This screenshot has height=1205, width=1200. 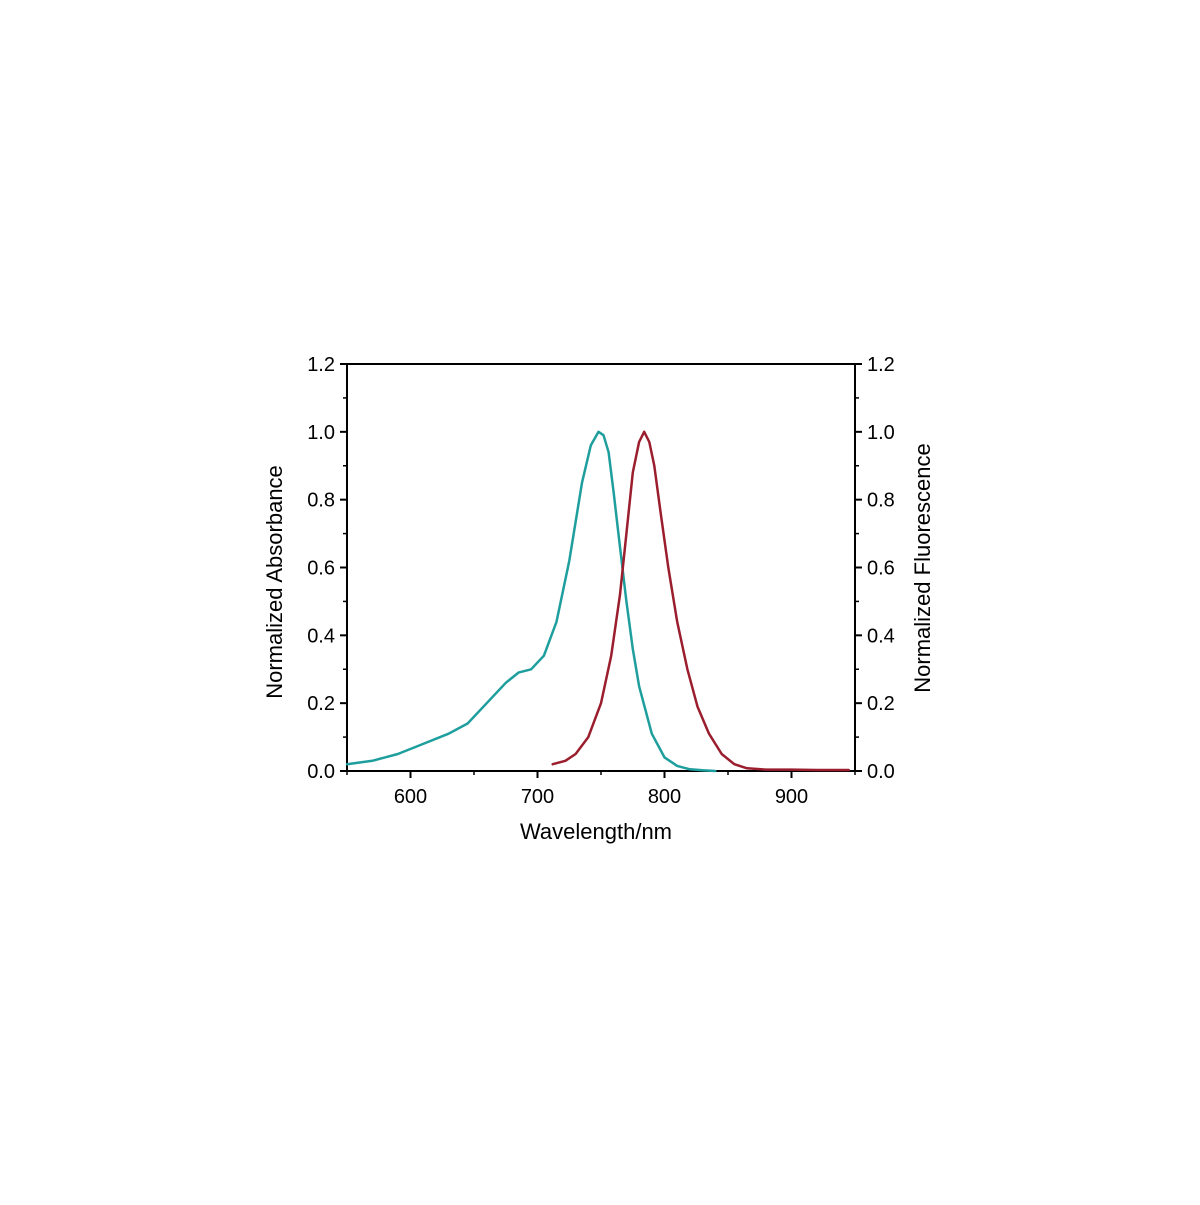 I want to click on y-right-tick-label-0.4: 0.4, so click(x=881, y=636).